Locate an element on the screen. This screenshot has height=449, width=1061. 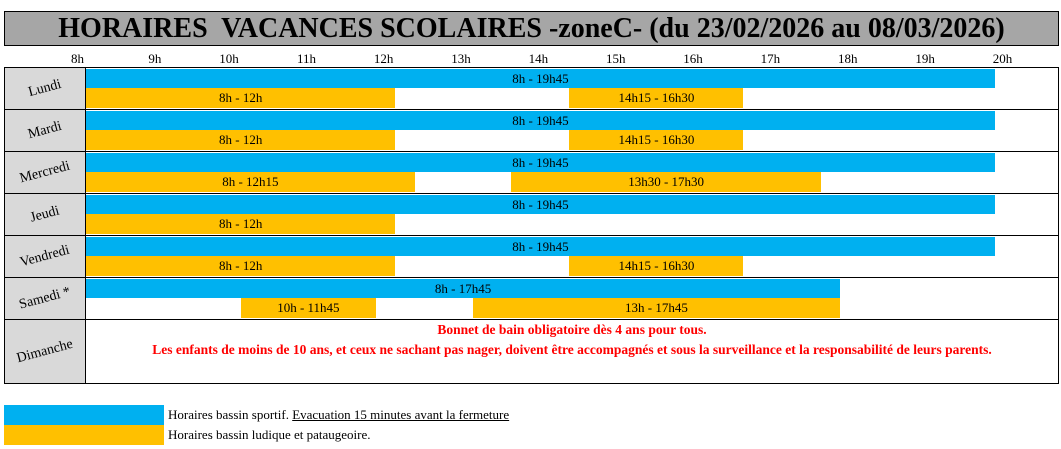
hour-label: 19h is located at coordinates (925, 58).